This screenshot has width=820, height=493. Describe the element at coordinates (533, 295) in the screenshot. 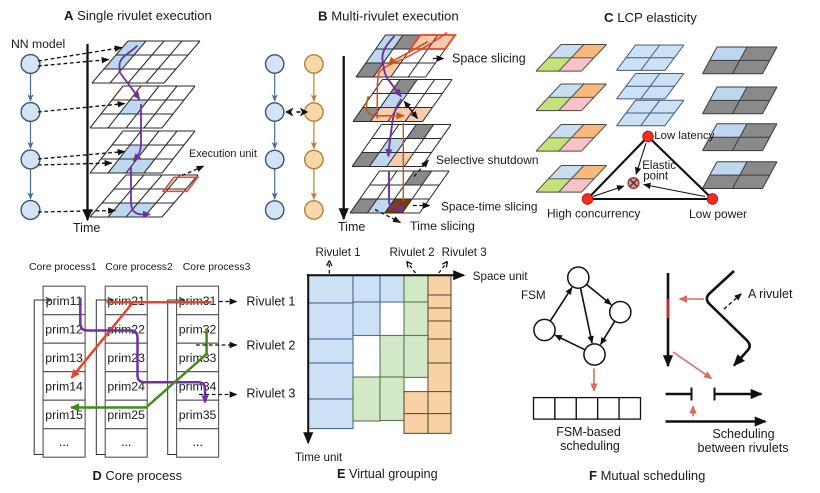

I see `svg-text: FSM` at that location.